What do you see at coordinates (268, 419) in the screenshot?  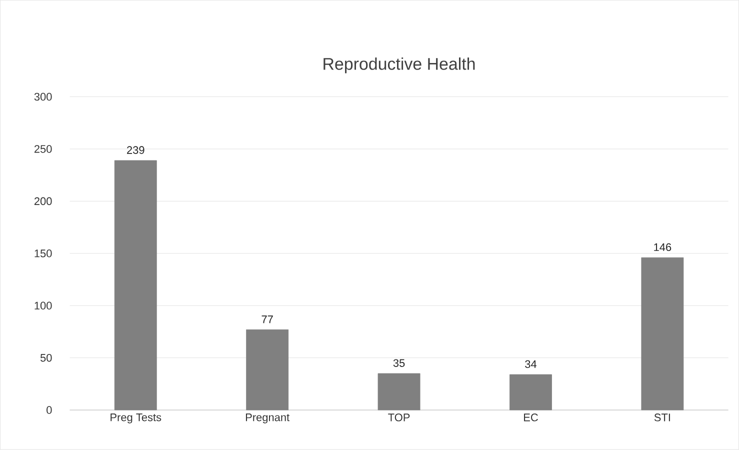 I see `x-tick-label: Pregnant` at bounding box center [268, 419].